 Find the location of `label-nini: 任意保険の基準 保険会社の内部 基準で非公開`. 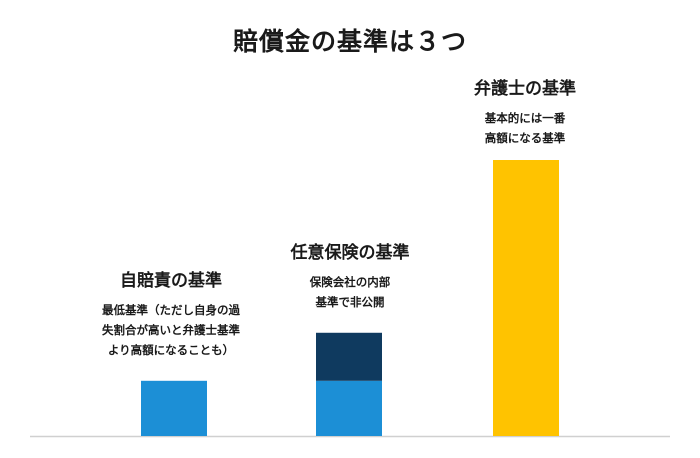

label-nini: 任意保険の基準 保険会社の内部 基準で非公開 is located at coordinates (350, 277).